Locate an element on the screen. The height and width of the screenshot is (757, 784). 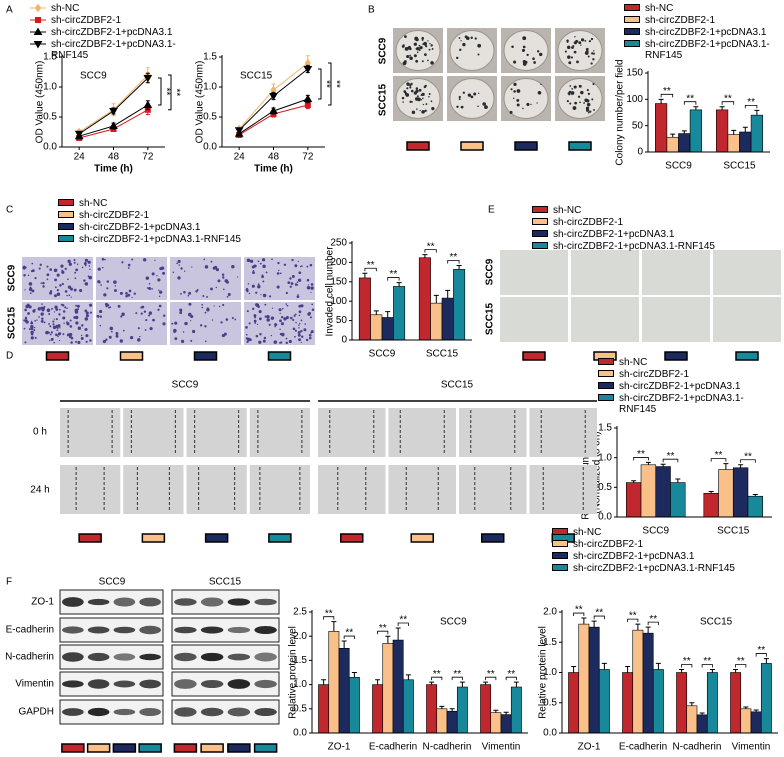
x-tick-label: 48 is located at coordinates (114, 157).